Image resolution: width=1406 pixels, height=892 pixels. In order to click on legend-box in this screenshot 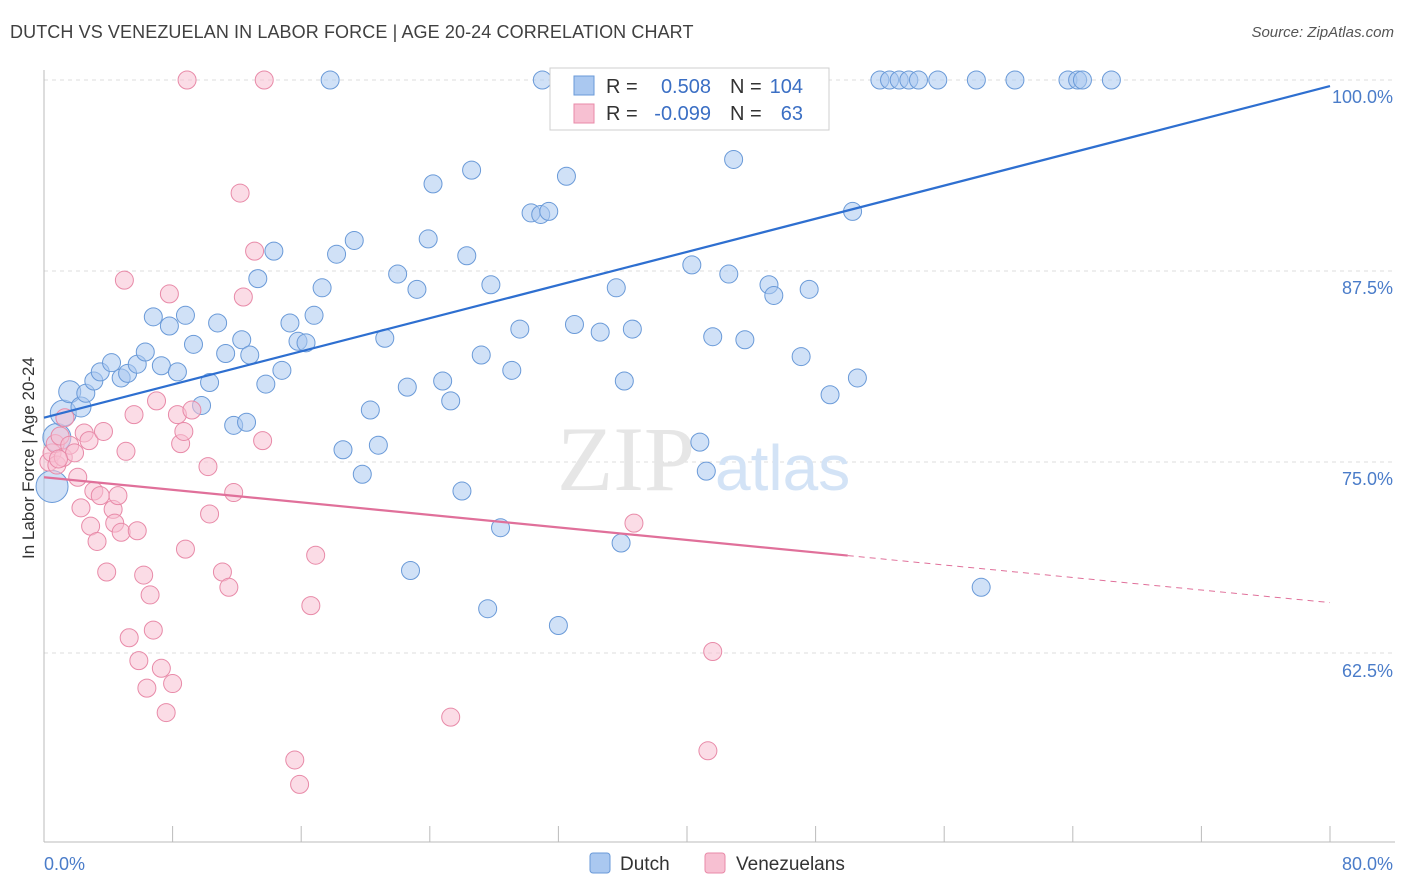, I will do `click(689, 99)`.